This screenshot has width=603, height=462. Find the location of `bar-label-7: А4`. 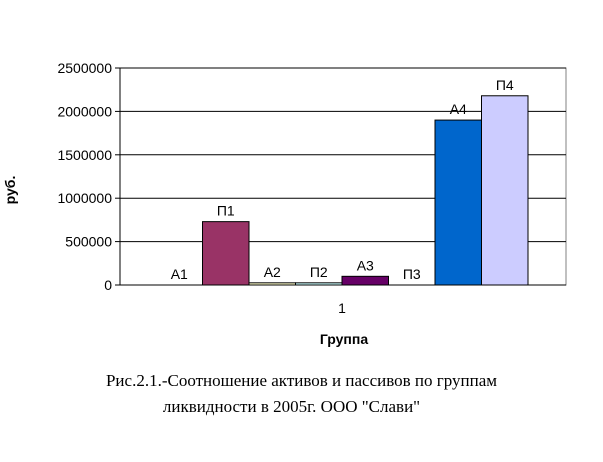

bar-label-7: А4 is located at coordinates (458, 109).